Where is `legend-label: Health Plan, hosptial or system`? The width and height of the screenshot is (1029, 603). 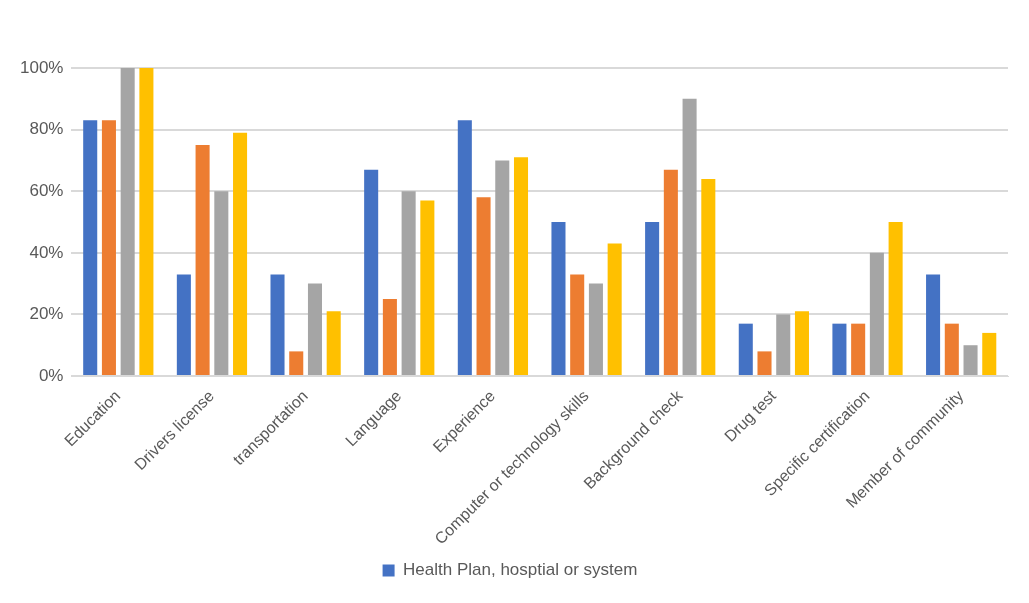
legend-label: Health Plan, hosptial or system is located at coordinates (520, 570).